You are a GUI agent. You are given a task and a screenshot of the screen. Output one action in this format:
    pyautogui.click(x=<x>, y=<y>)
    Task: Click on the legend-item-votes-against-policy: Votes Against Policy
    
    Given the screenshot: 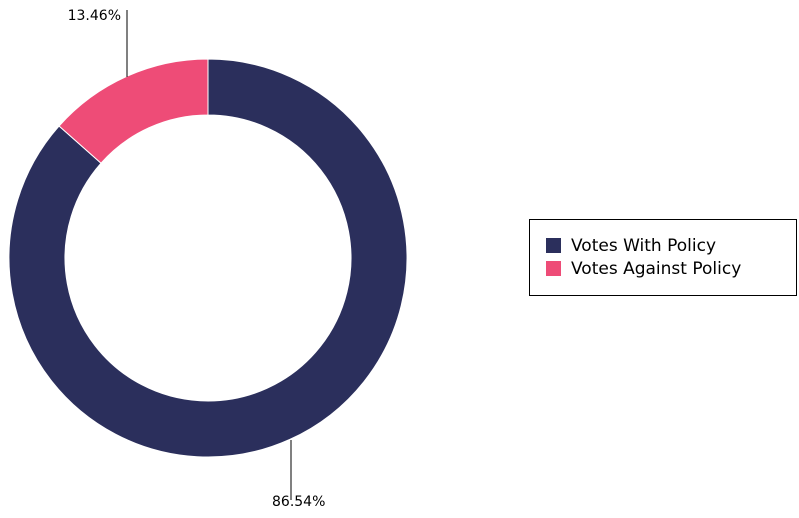 What is the action you would take?
    pyautogui.click(x=671, y=268)
    